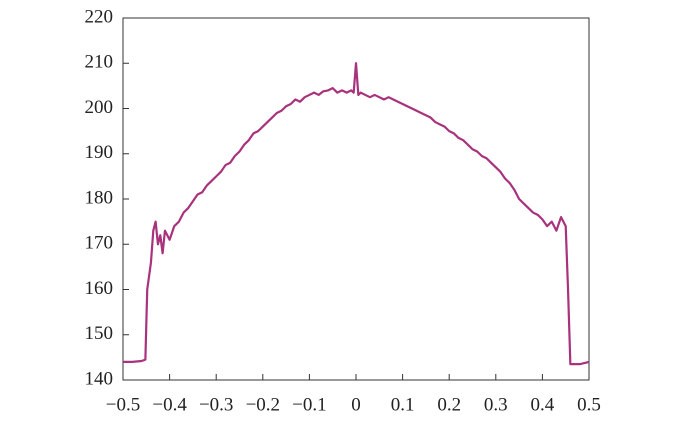  Describe the element at coordinates (449, 404) in the screenshot. I see `x-tick-label: 0.2` at that location.